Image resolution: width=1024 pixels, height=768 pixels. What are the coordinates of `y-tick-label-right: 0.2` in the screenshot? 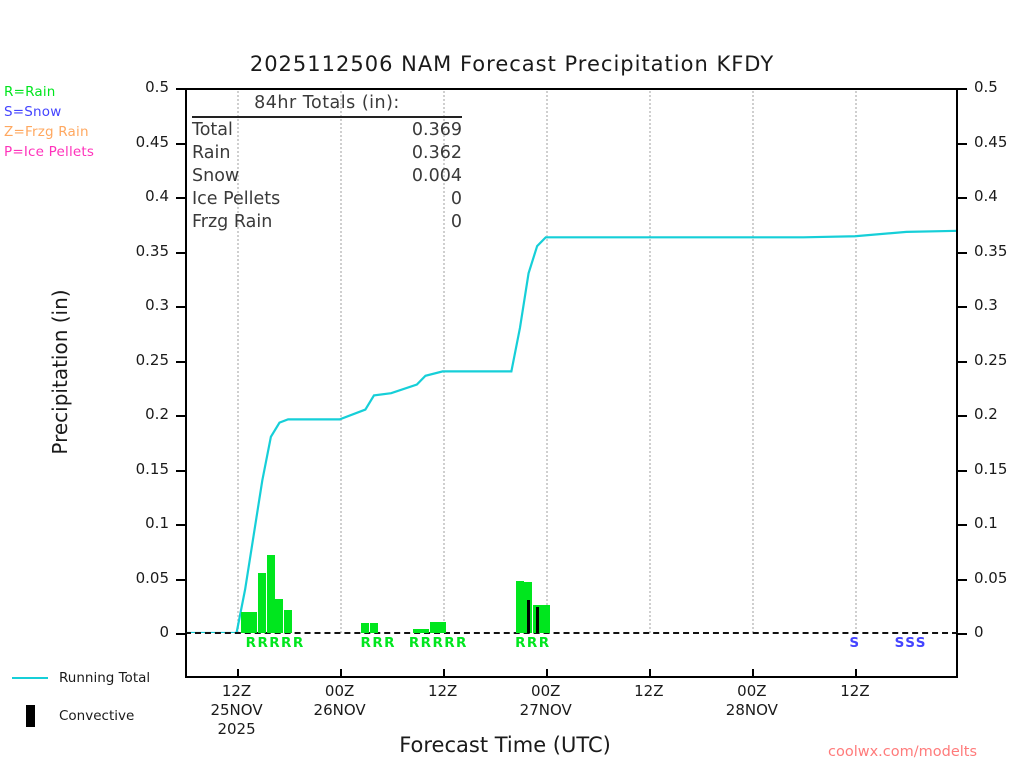 It's located at (986, 414).